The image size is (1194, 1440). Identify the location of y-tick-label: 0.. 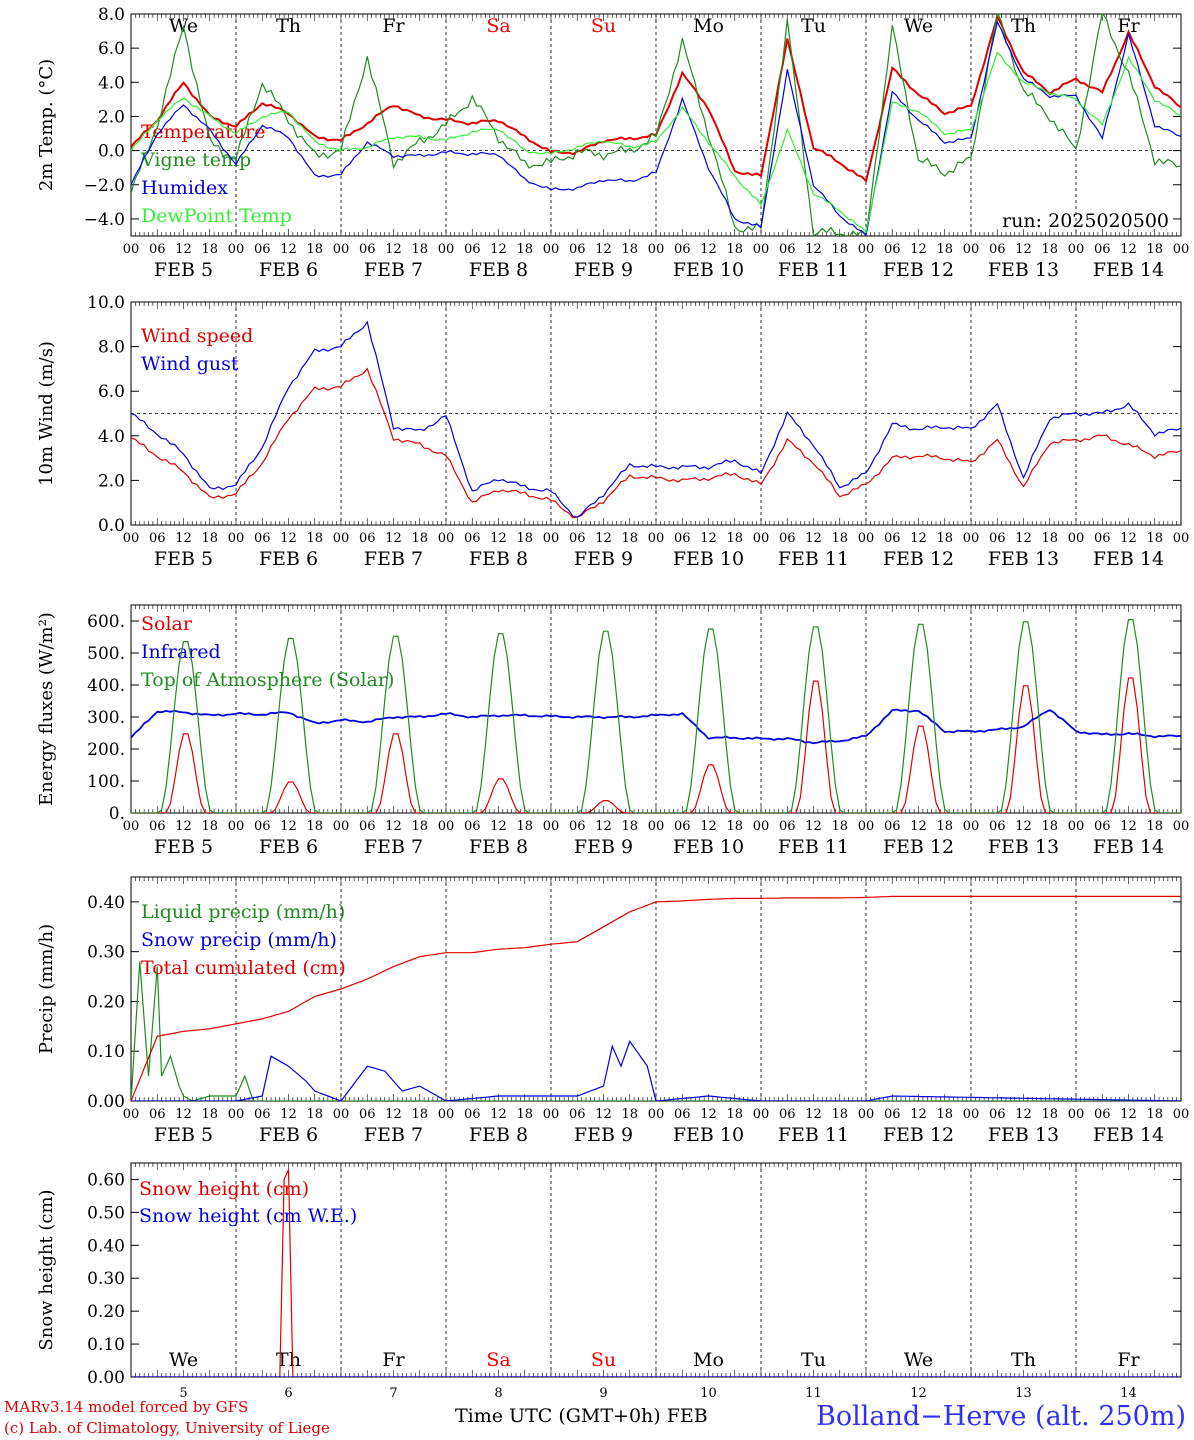
(117, 814).